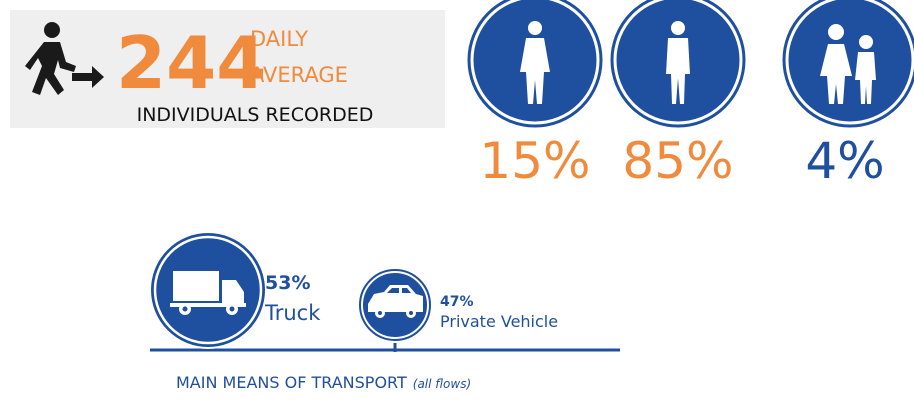  What do you see at coordinates (846, 65) in the screenshot?
I see `children-icon` at bounding box center [846, 65].